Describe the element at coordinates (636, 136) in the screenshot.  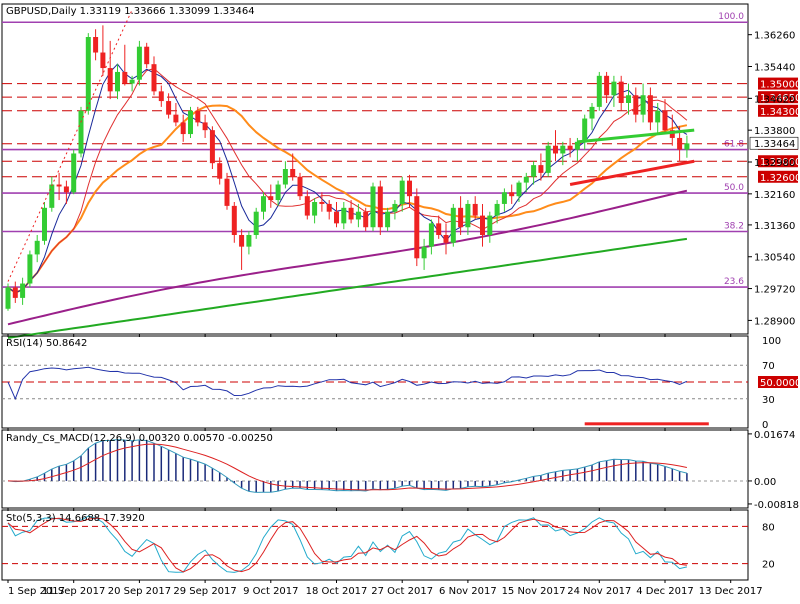
I see `trendline-green` at that location.